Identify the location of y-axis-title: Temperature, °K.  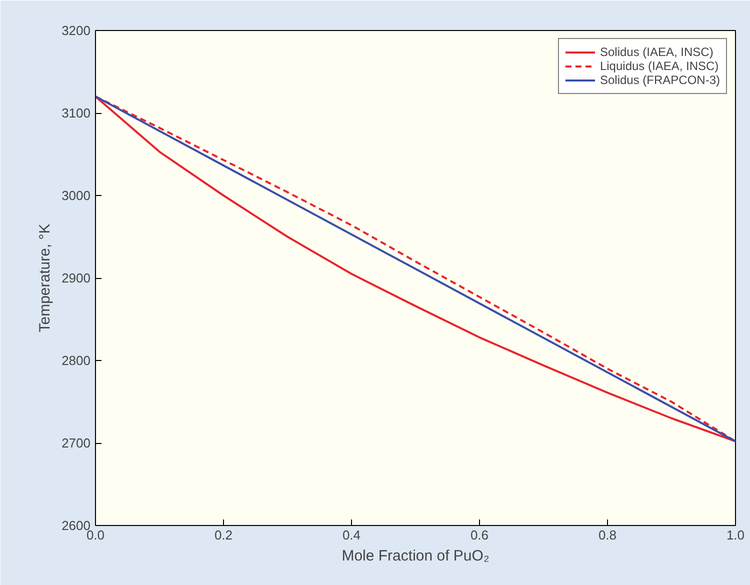
(45, 278).